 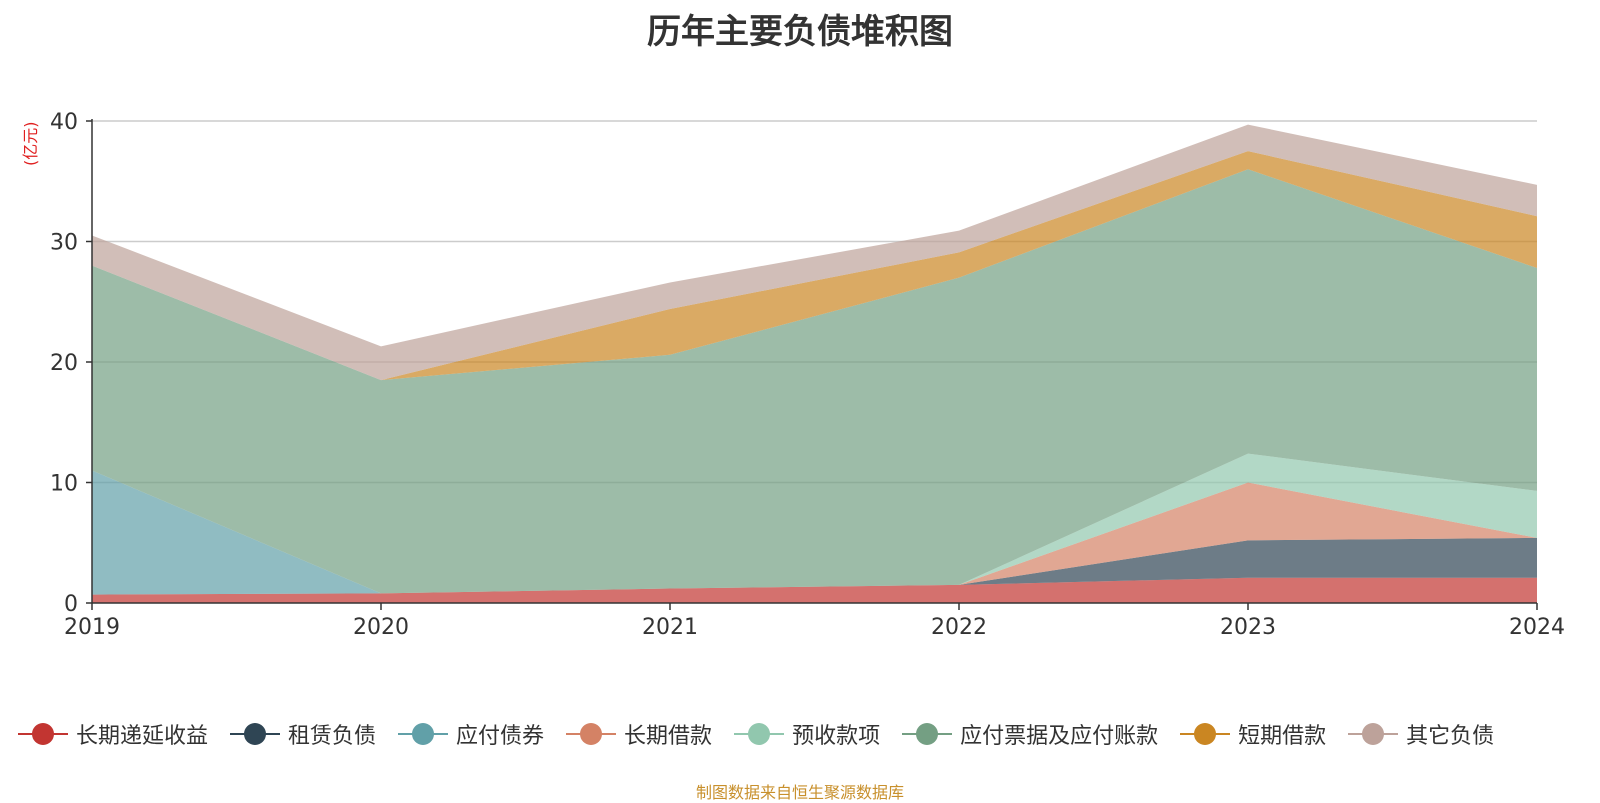 I want to click on x-tick-label-2022: 2022, so click(x=959, y=627).